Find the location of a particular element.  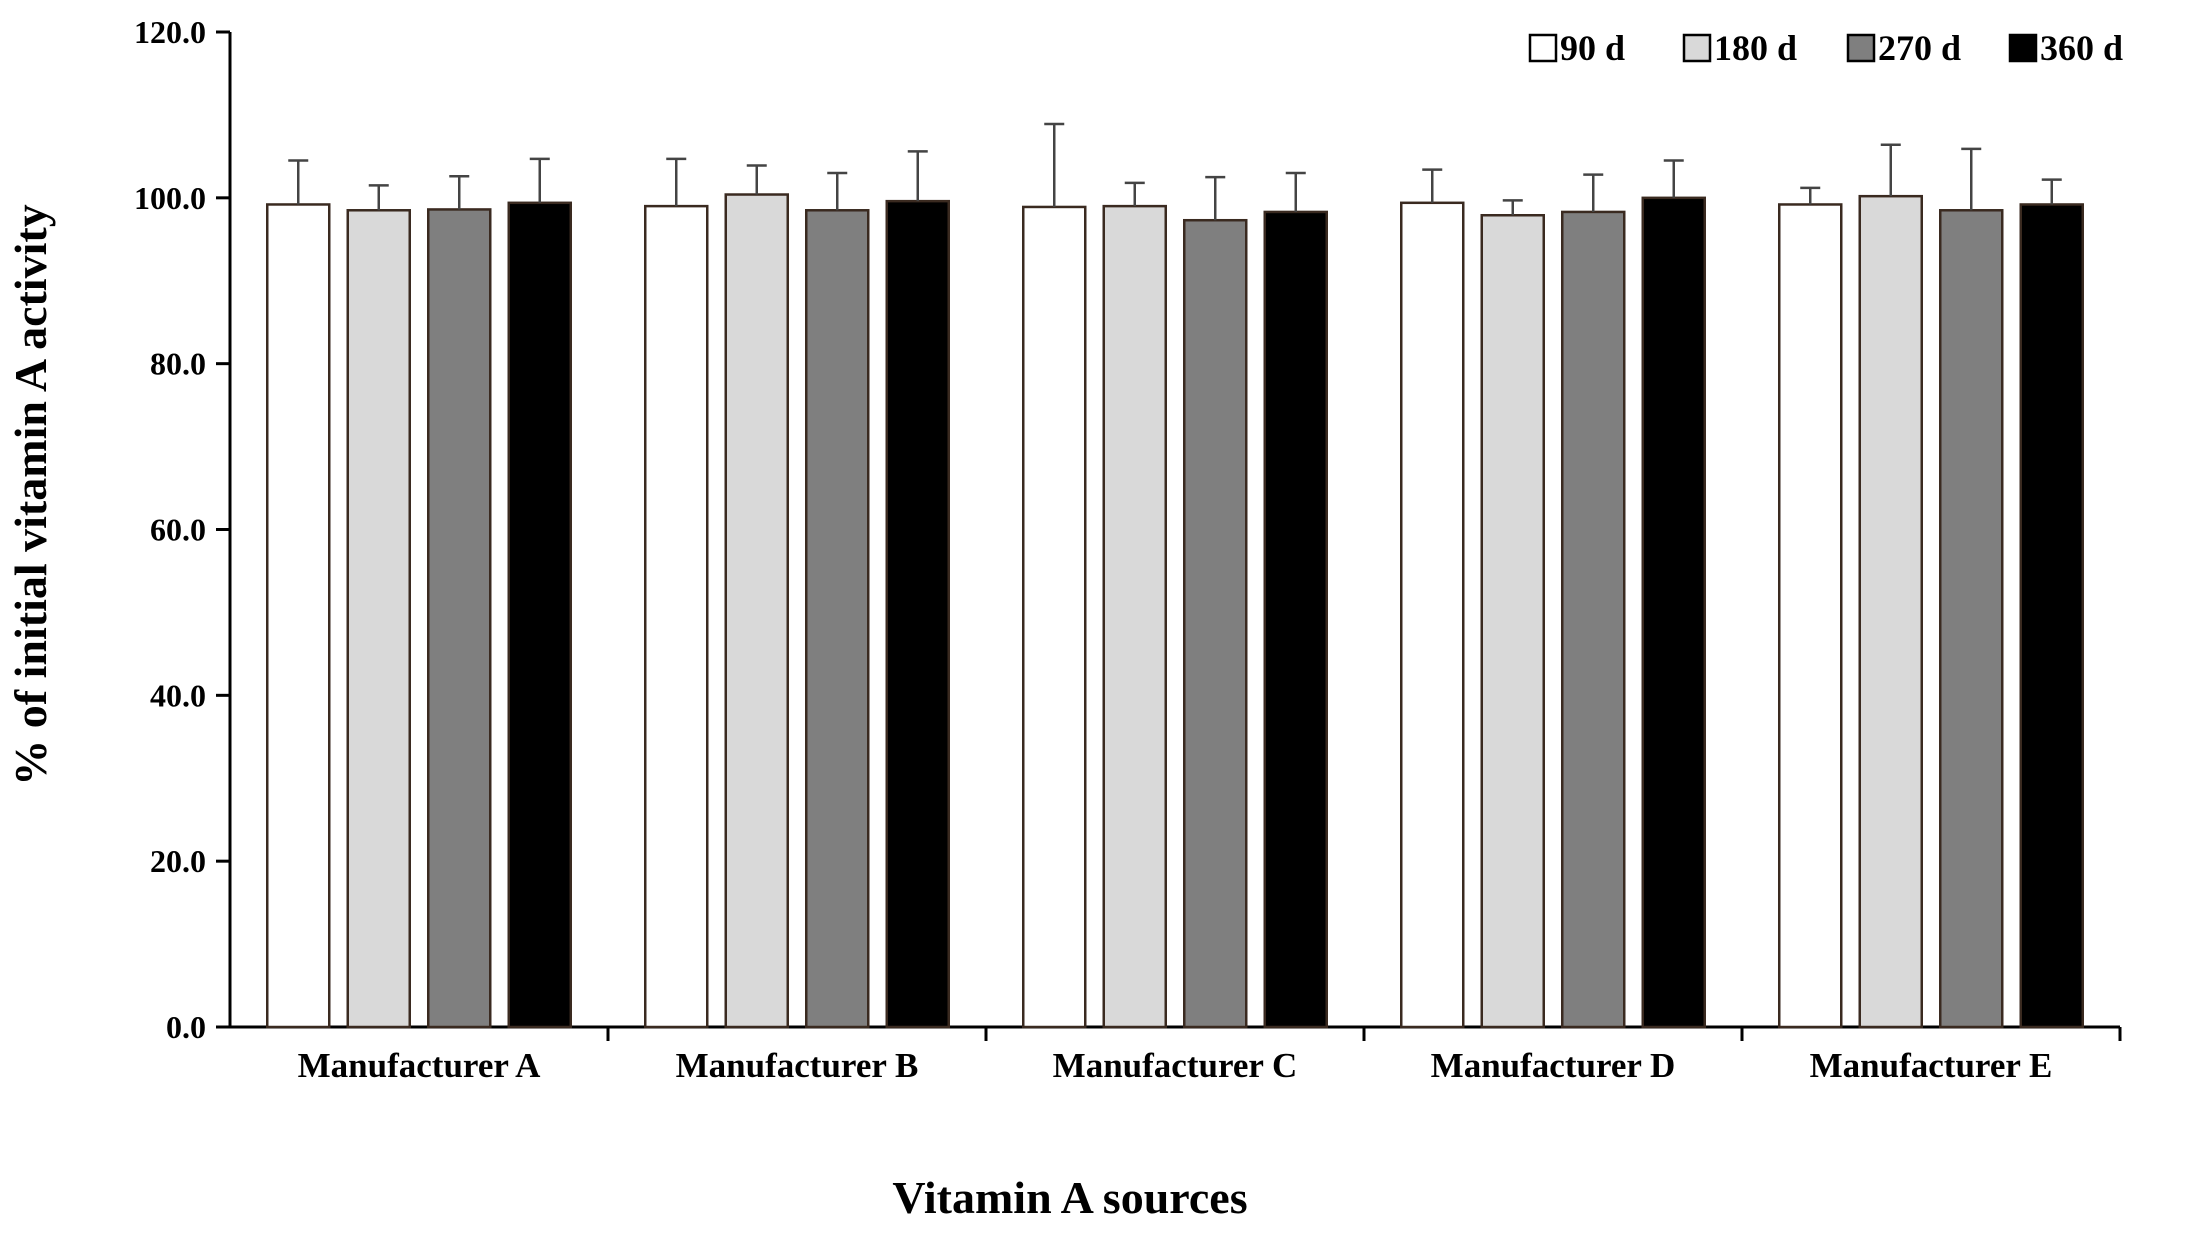

legend: 90 d 180 d 270 d 360 d is located at coordinates (1825, 48).